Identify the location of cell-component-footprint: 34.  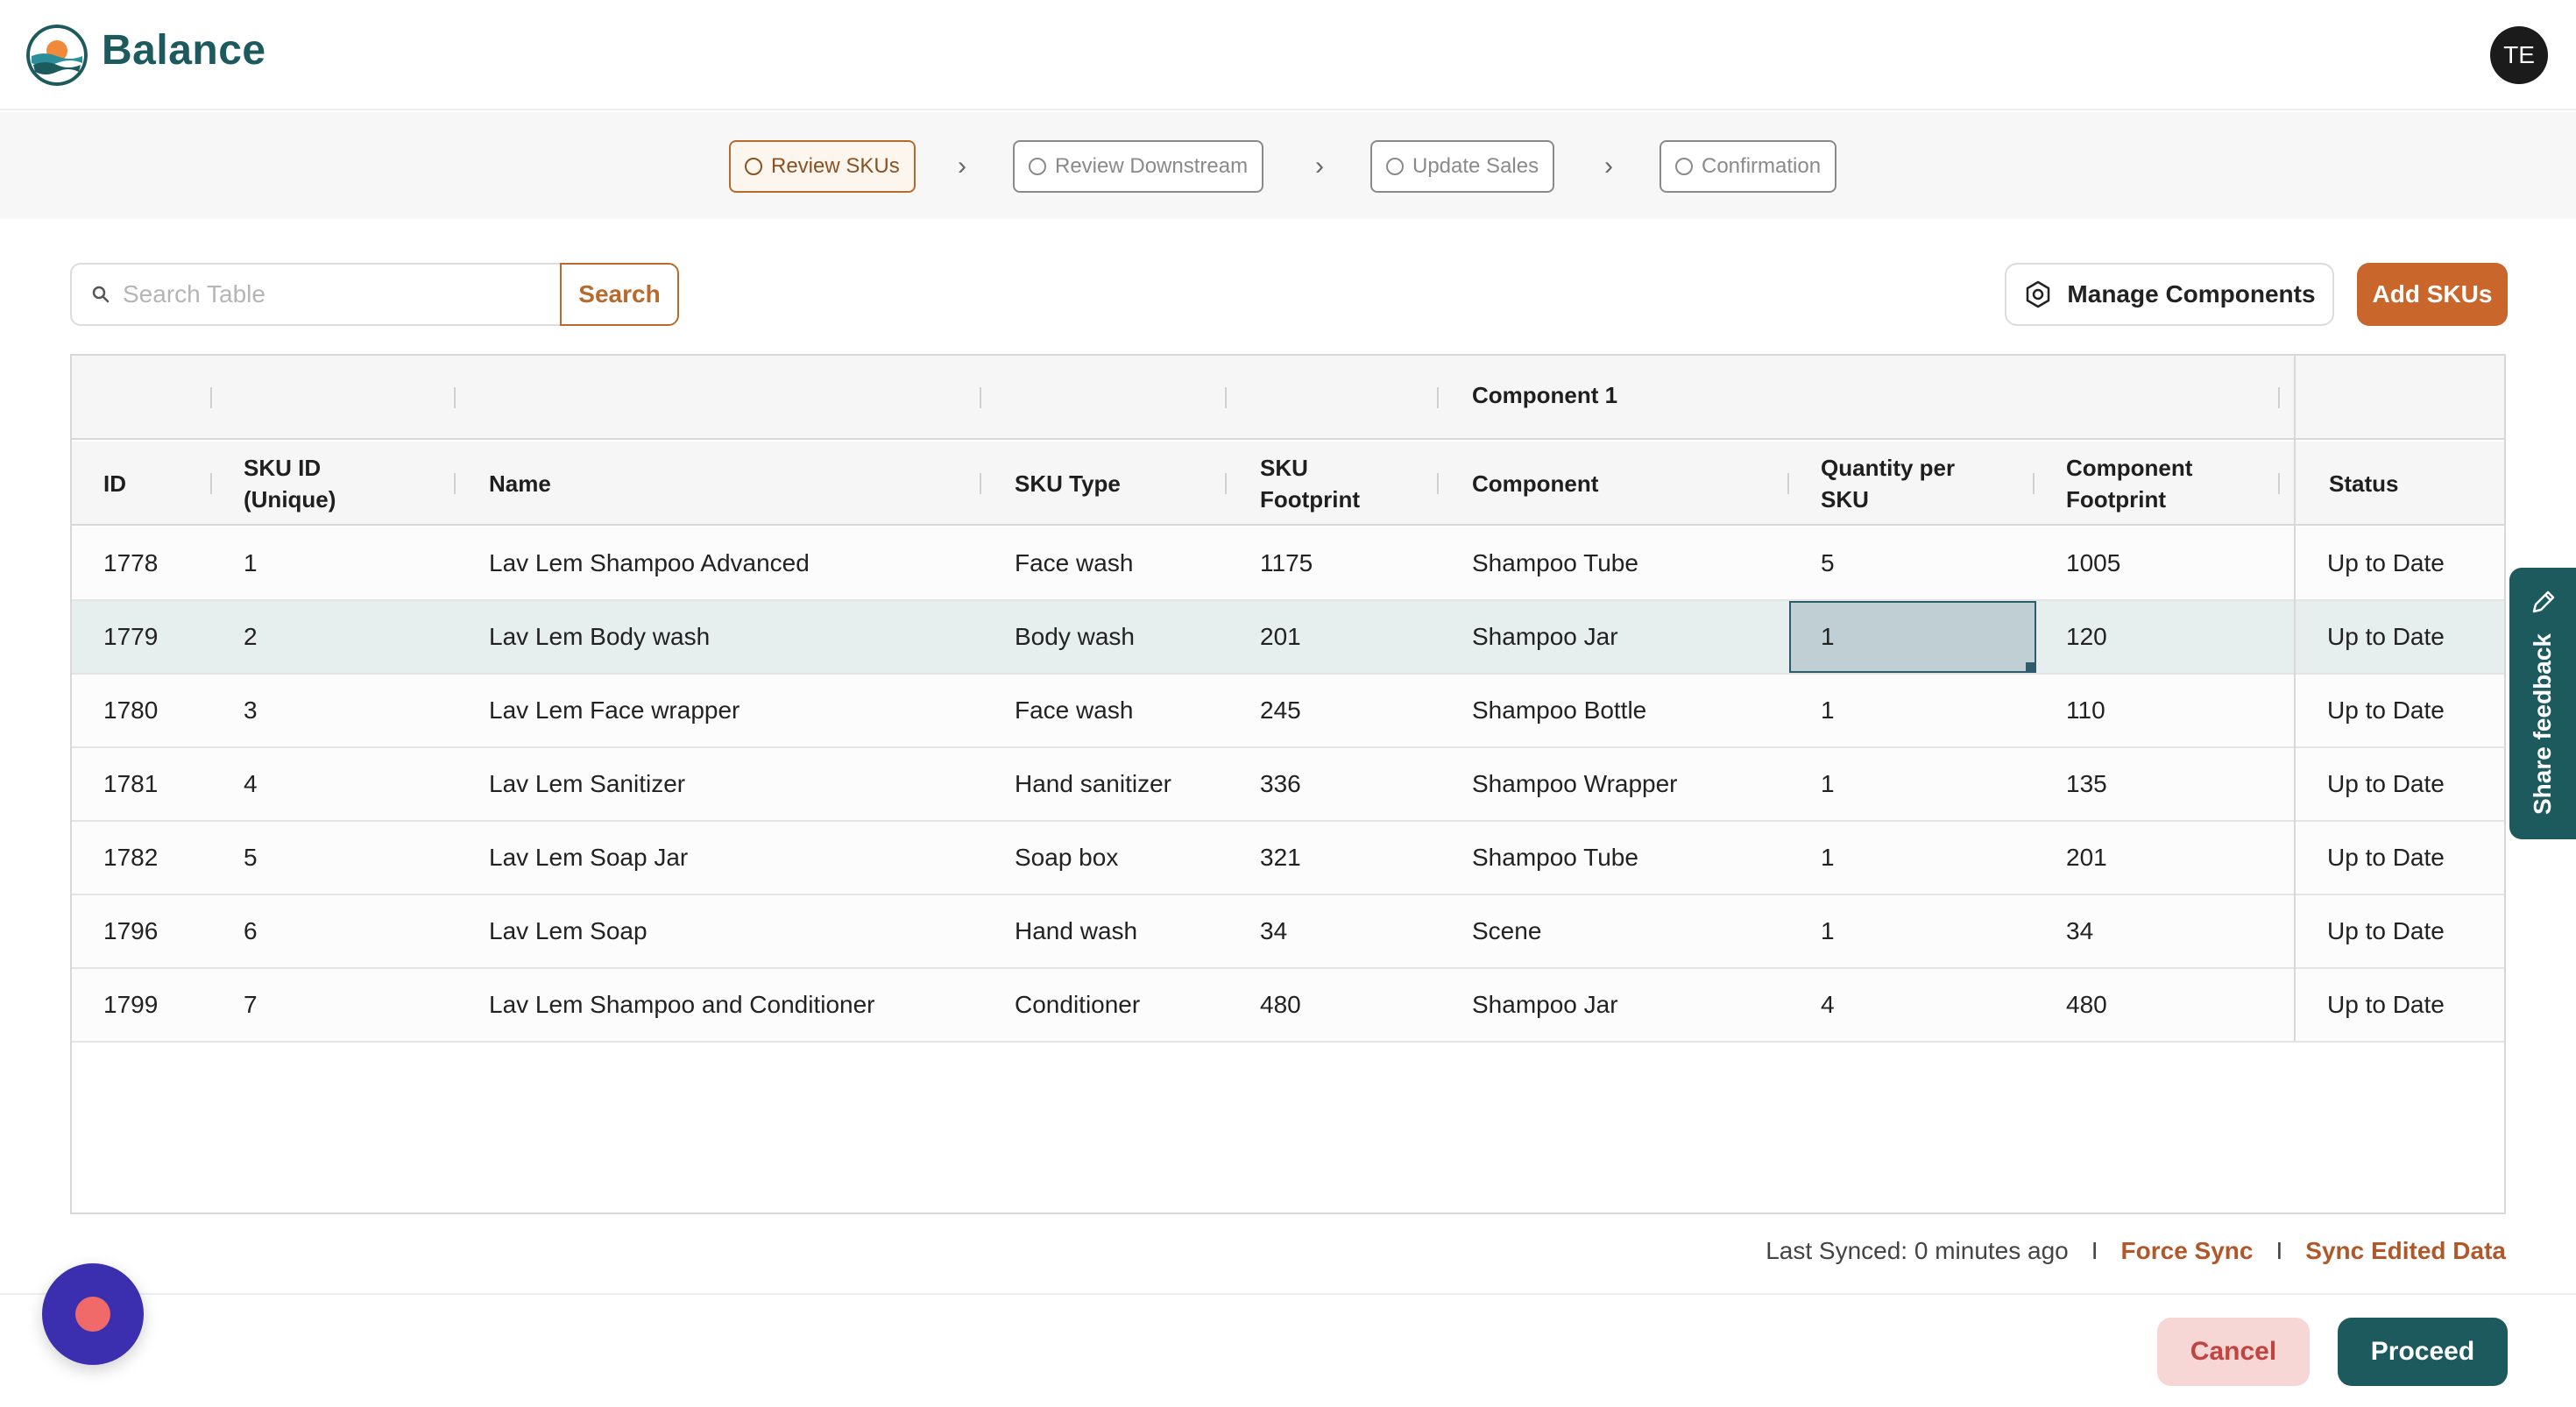
(2080, 930).